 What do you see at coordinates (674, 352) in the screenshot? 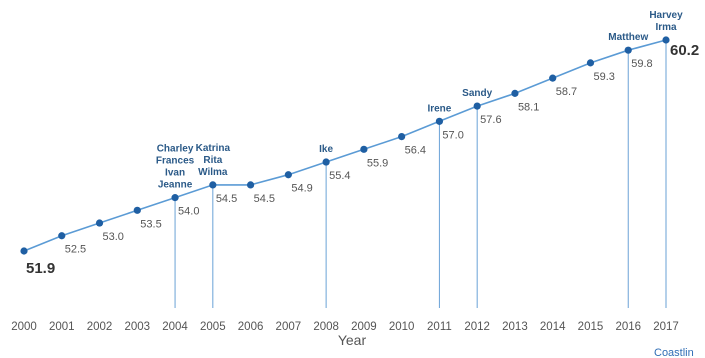
I see `corner-text: Coastlin` at bounding box center [674, 352].